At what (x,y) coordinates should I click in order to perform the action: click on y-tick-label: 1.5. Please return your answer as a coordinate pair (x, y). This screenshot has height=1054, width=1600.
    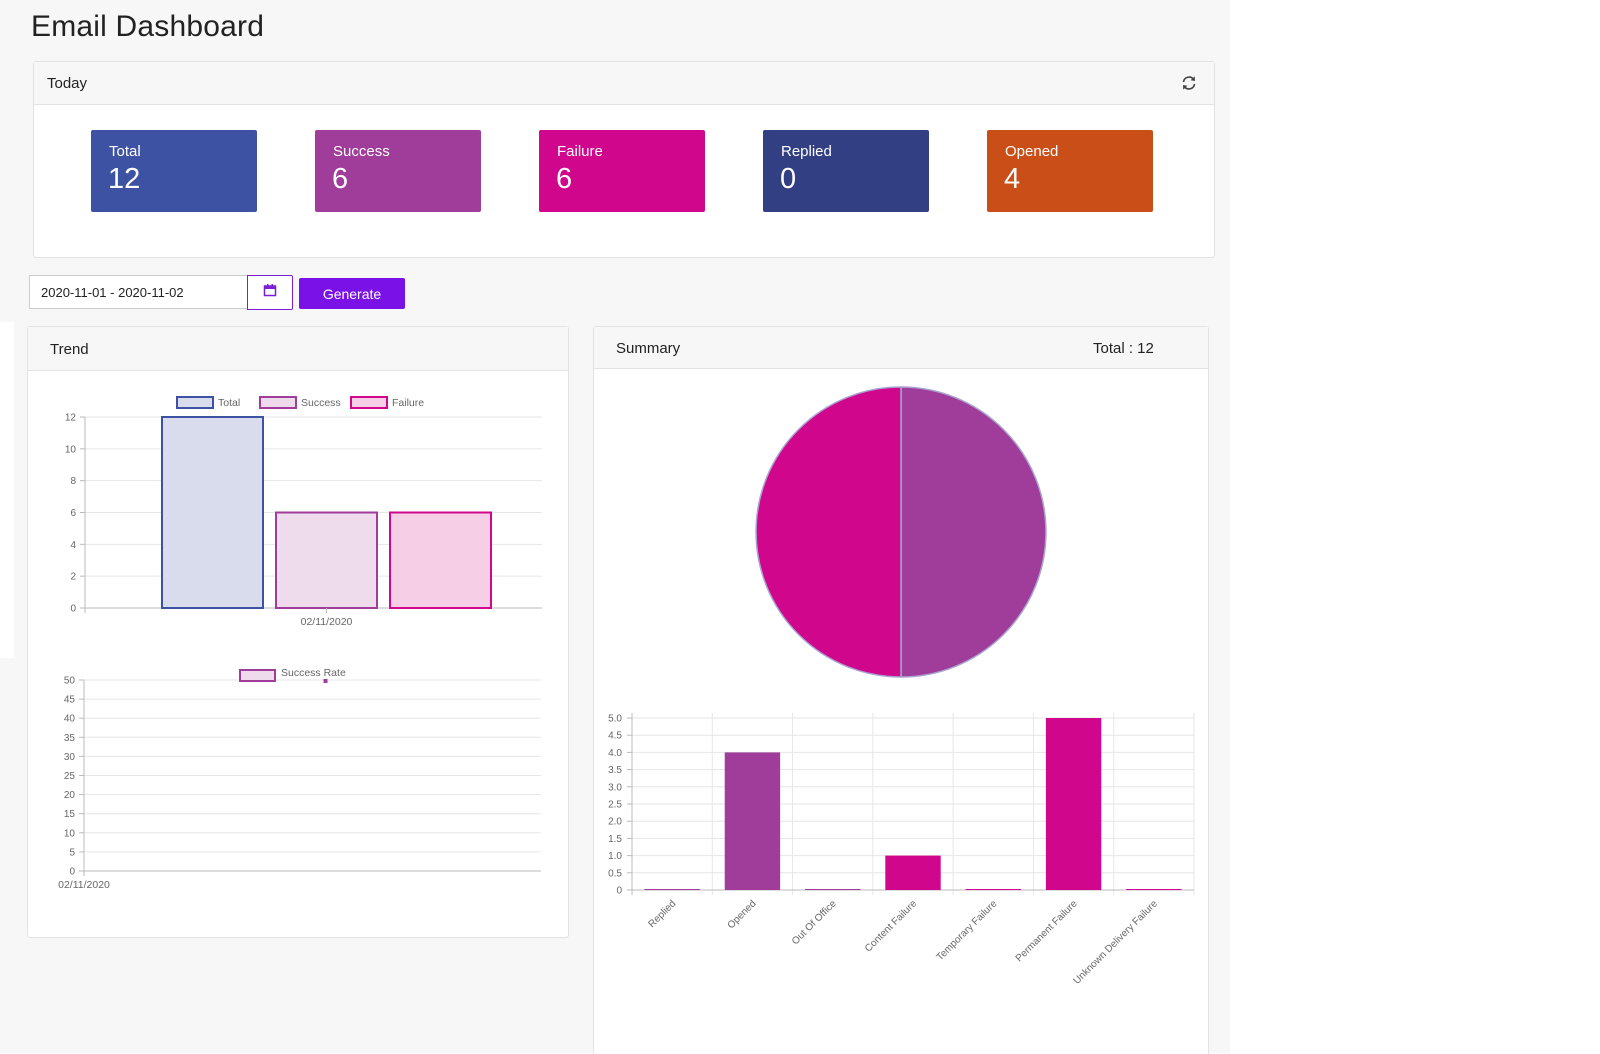
    Looking at the image, I should click on (615, 839).